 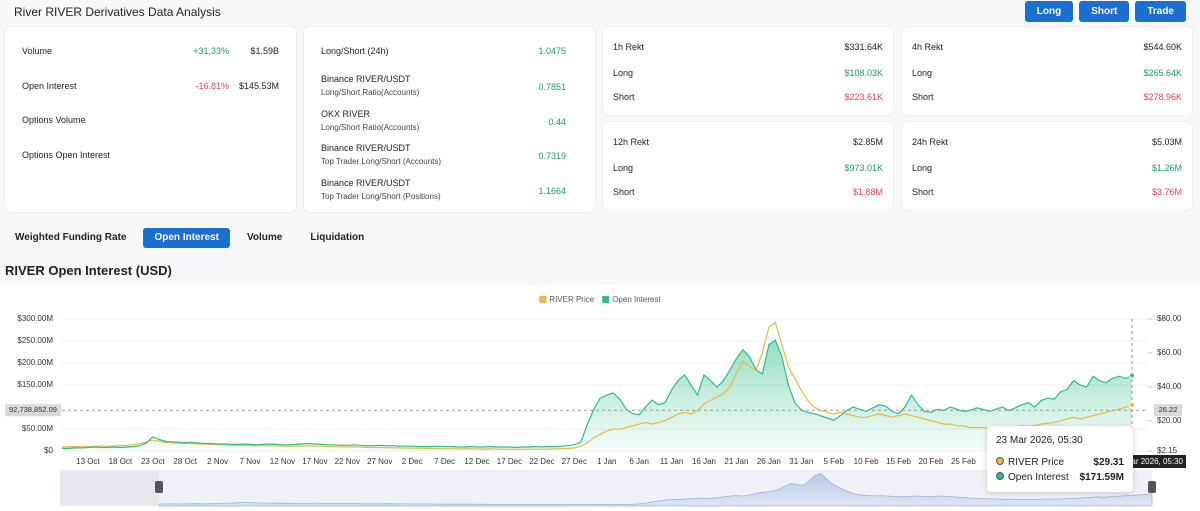 I want to click on tab: Open Interest, so click(x=186, y=238).